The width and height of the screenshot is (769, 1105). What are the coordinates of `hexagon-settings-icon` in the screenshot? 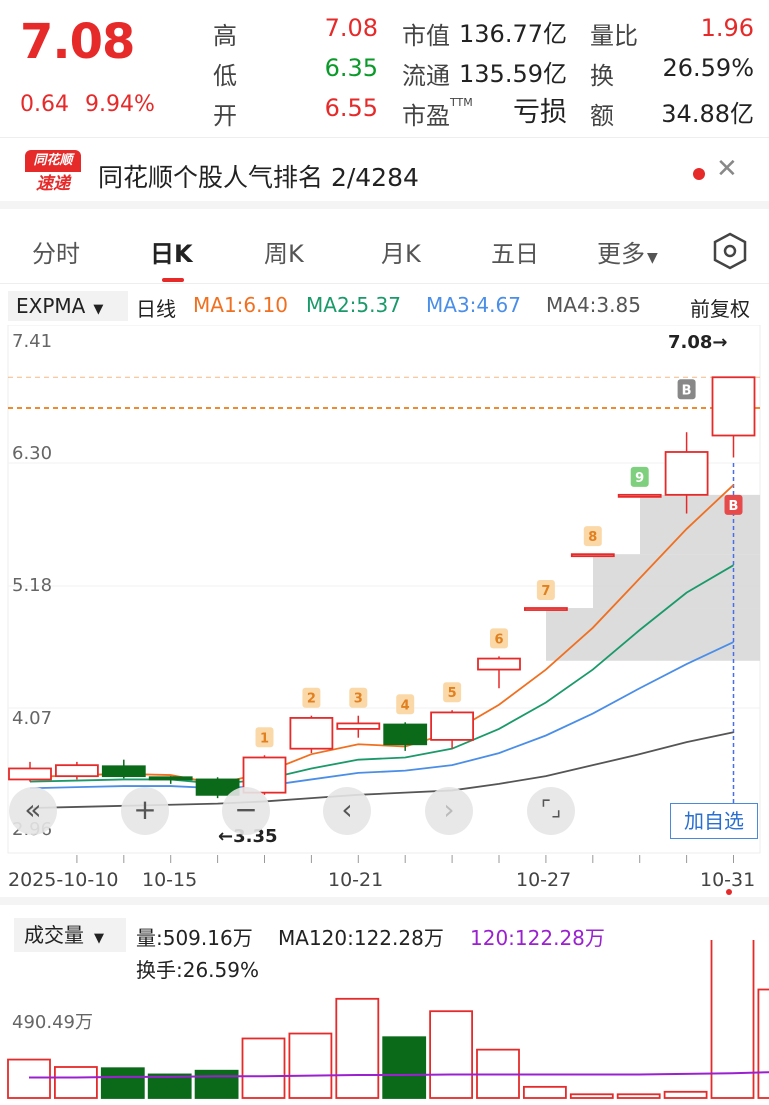 It's located at (730, 251).